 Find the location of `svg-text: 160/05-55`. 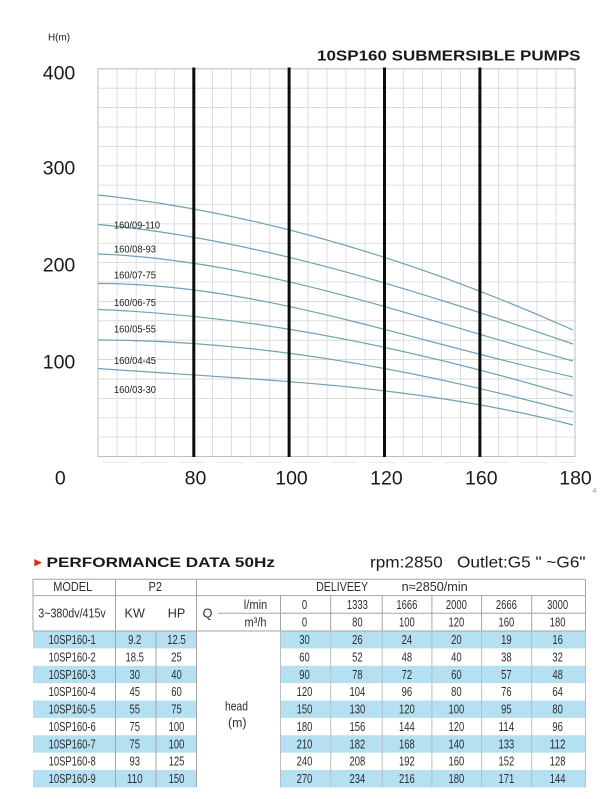

svg-text: 160/05-55 is located at coordinates (135, 329).